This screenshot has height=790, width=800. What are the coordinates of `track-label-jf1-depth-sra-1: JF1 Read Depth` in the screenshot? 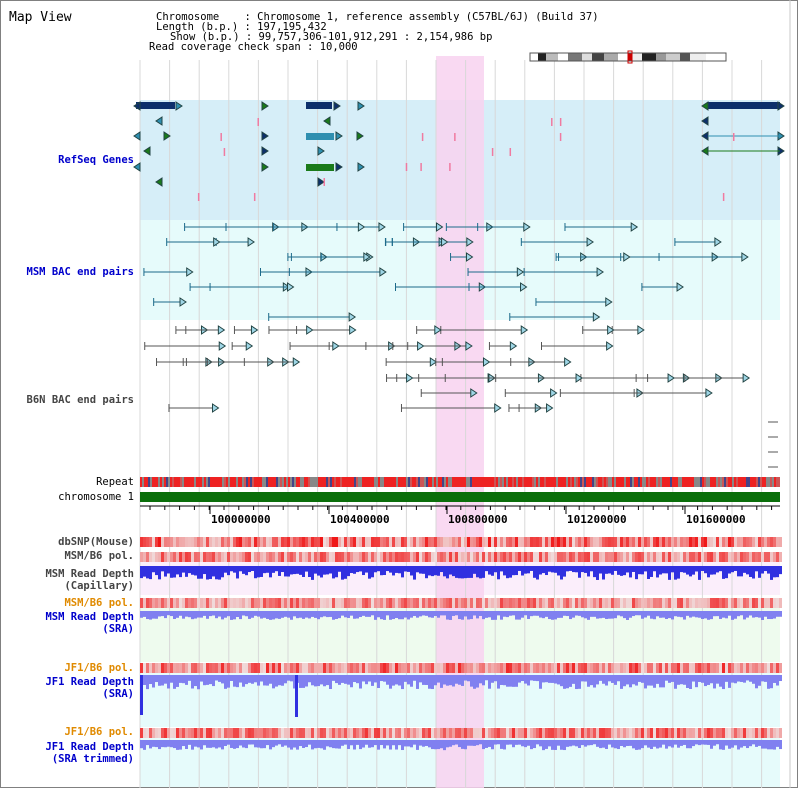 It's located at (89, 682).